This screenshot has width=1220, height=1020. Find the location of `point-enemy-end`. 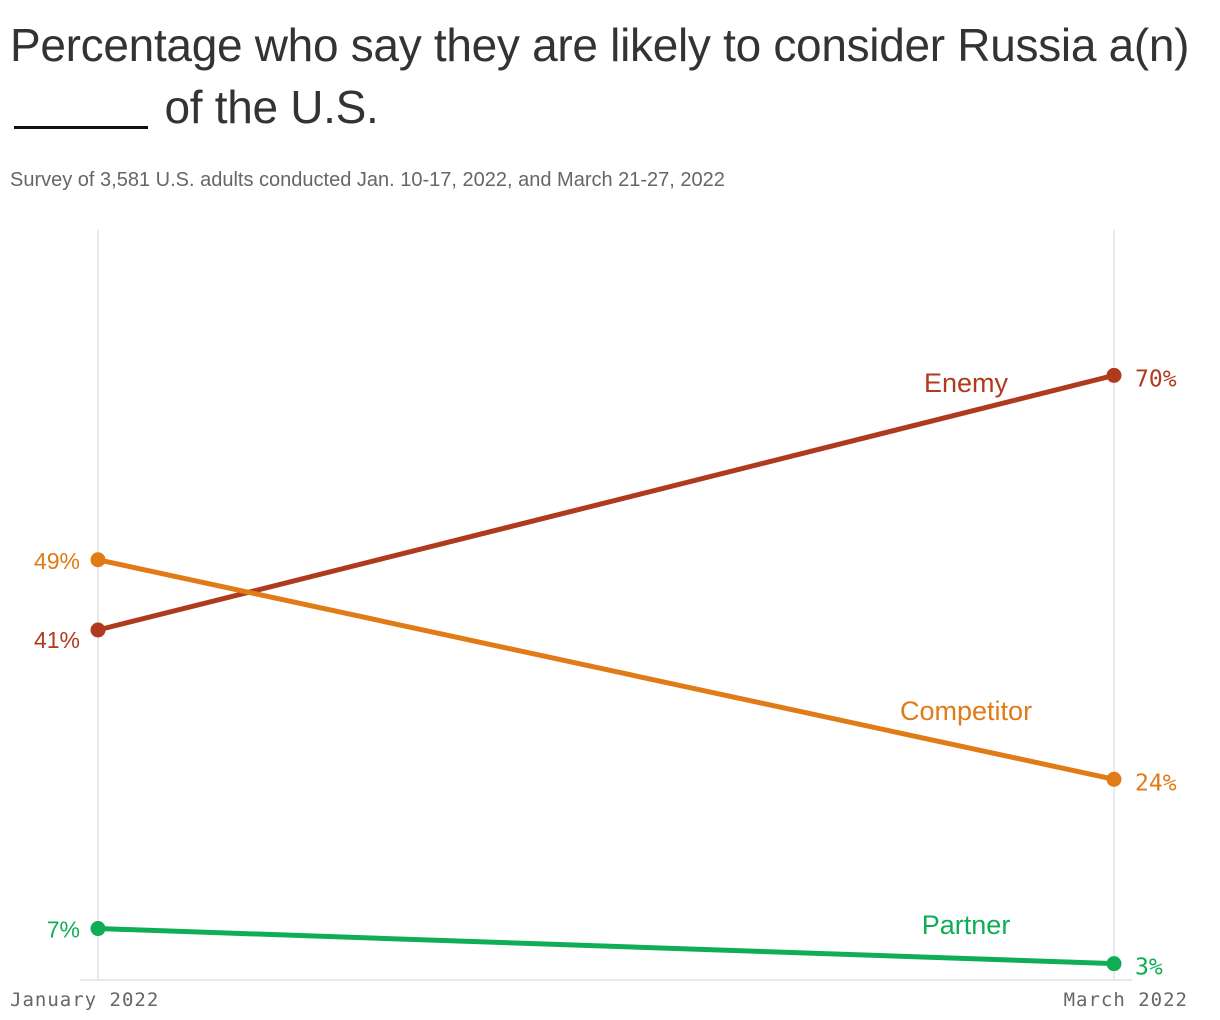

point-enemy-end is located at coordinates (1114, 375).